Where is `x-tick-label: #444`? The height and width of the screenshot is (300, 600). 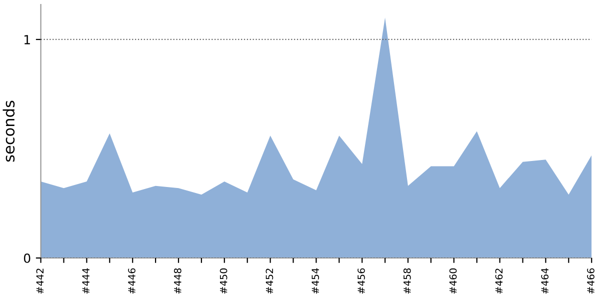 x-tick-label: #444 is located at coordinates (86, 281).